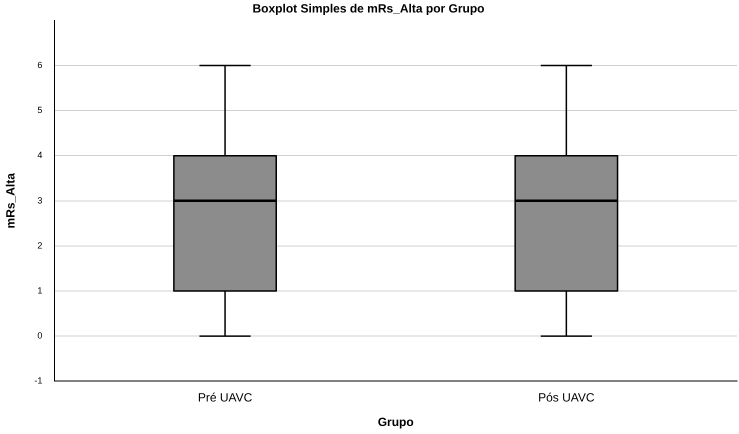 The width and height of the screenshot is (739, 434). Describe the element at coordinates (39, 110) in the screenshot. I see `y-tick-label: 5` at that location.